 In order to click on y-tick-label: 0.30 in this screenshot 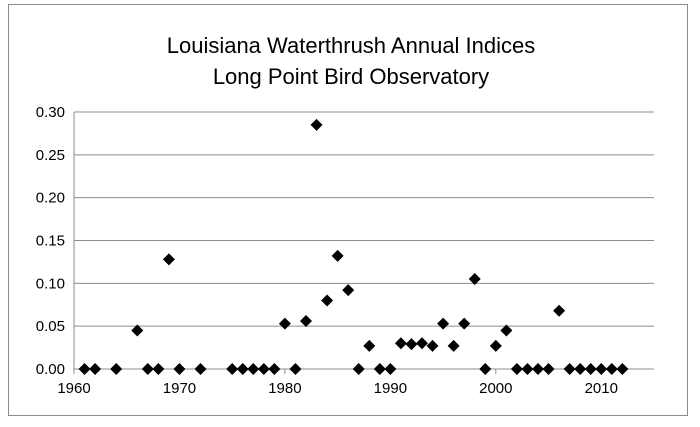, I will do `click(50, 112)`.